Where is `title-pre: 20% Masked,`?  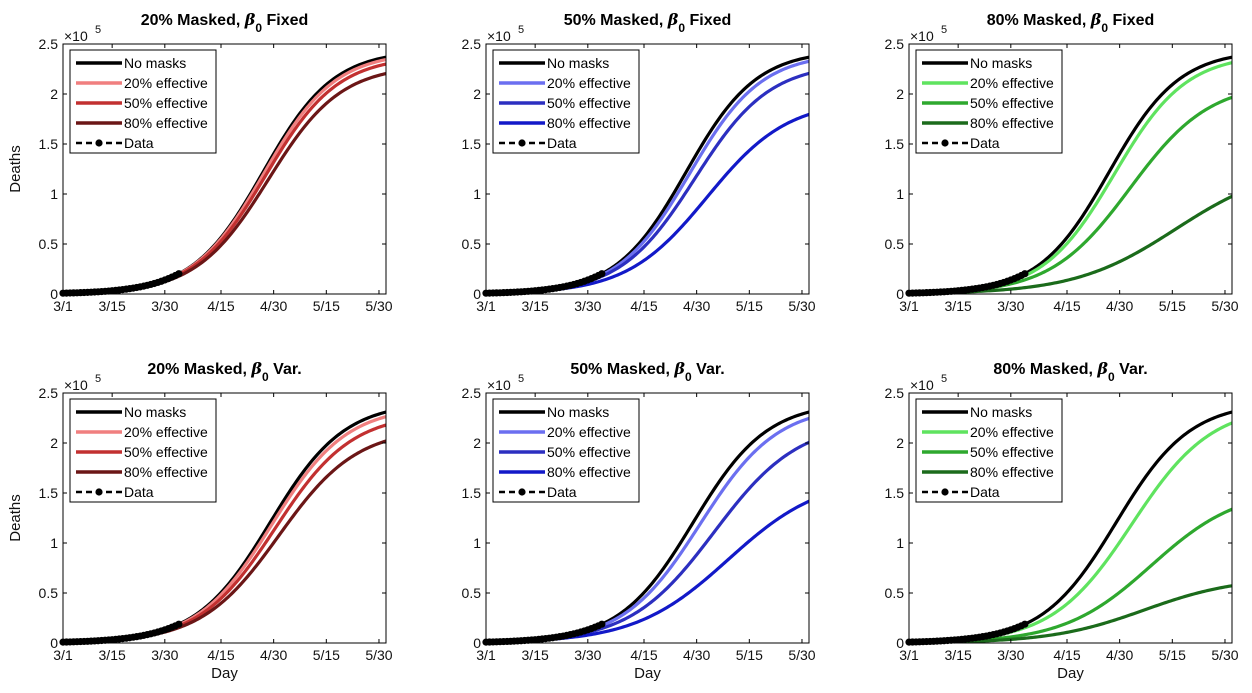 title-pre: 20% Masked, is located at coordinates (193, 20).